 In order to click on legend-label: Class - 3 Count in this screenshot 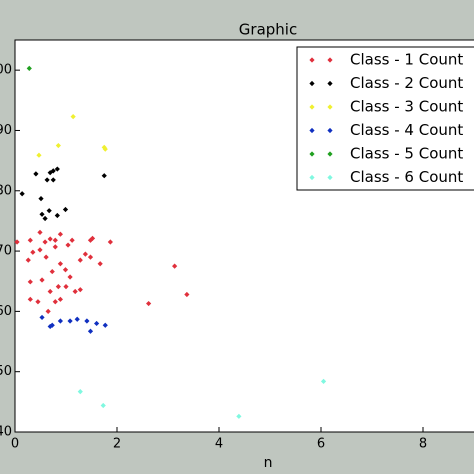, I will do `click(406, 107)`.